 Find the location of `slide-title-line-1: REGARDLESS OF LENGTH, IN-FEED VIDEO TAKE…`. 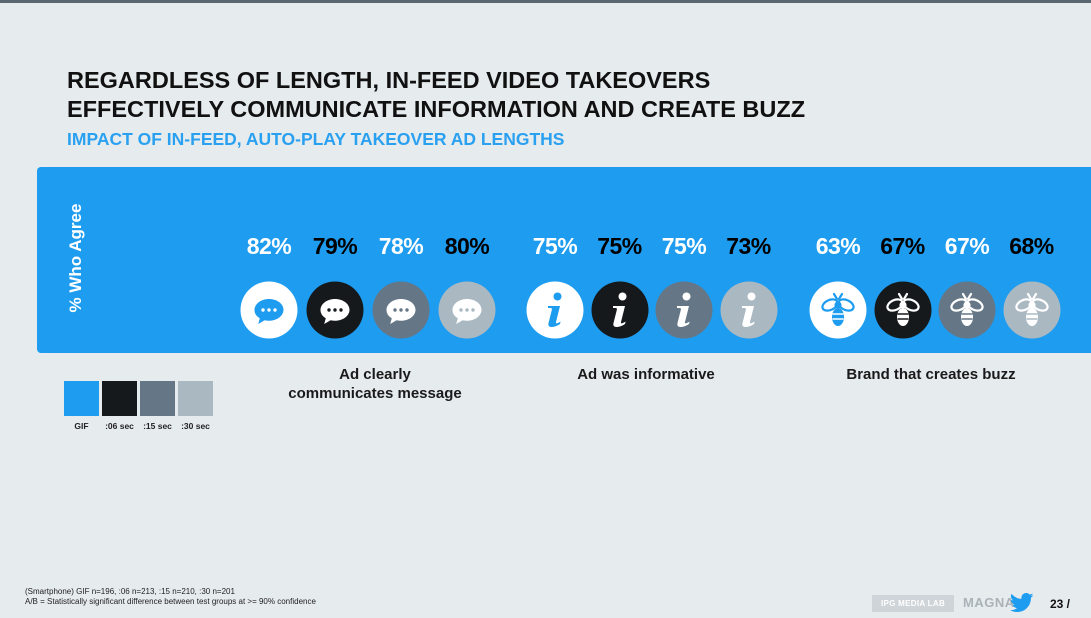

slide-title-line-1: REGARDLESS OF LENGTH, IN-FEED VIDEO TAKE… is located at coordinates (389, 80).